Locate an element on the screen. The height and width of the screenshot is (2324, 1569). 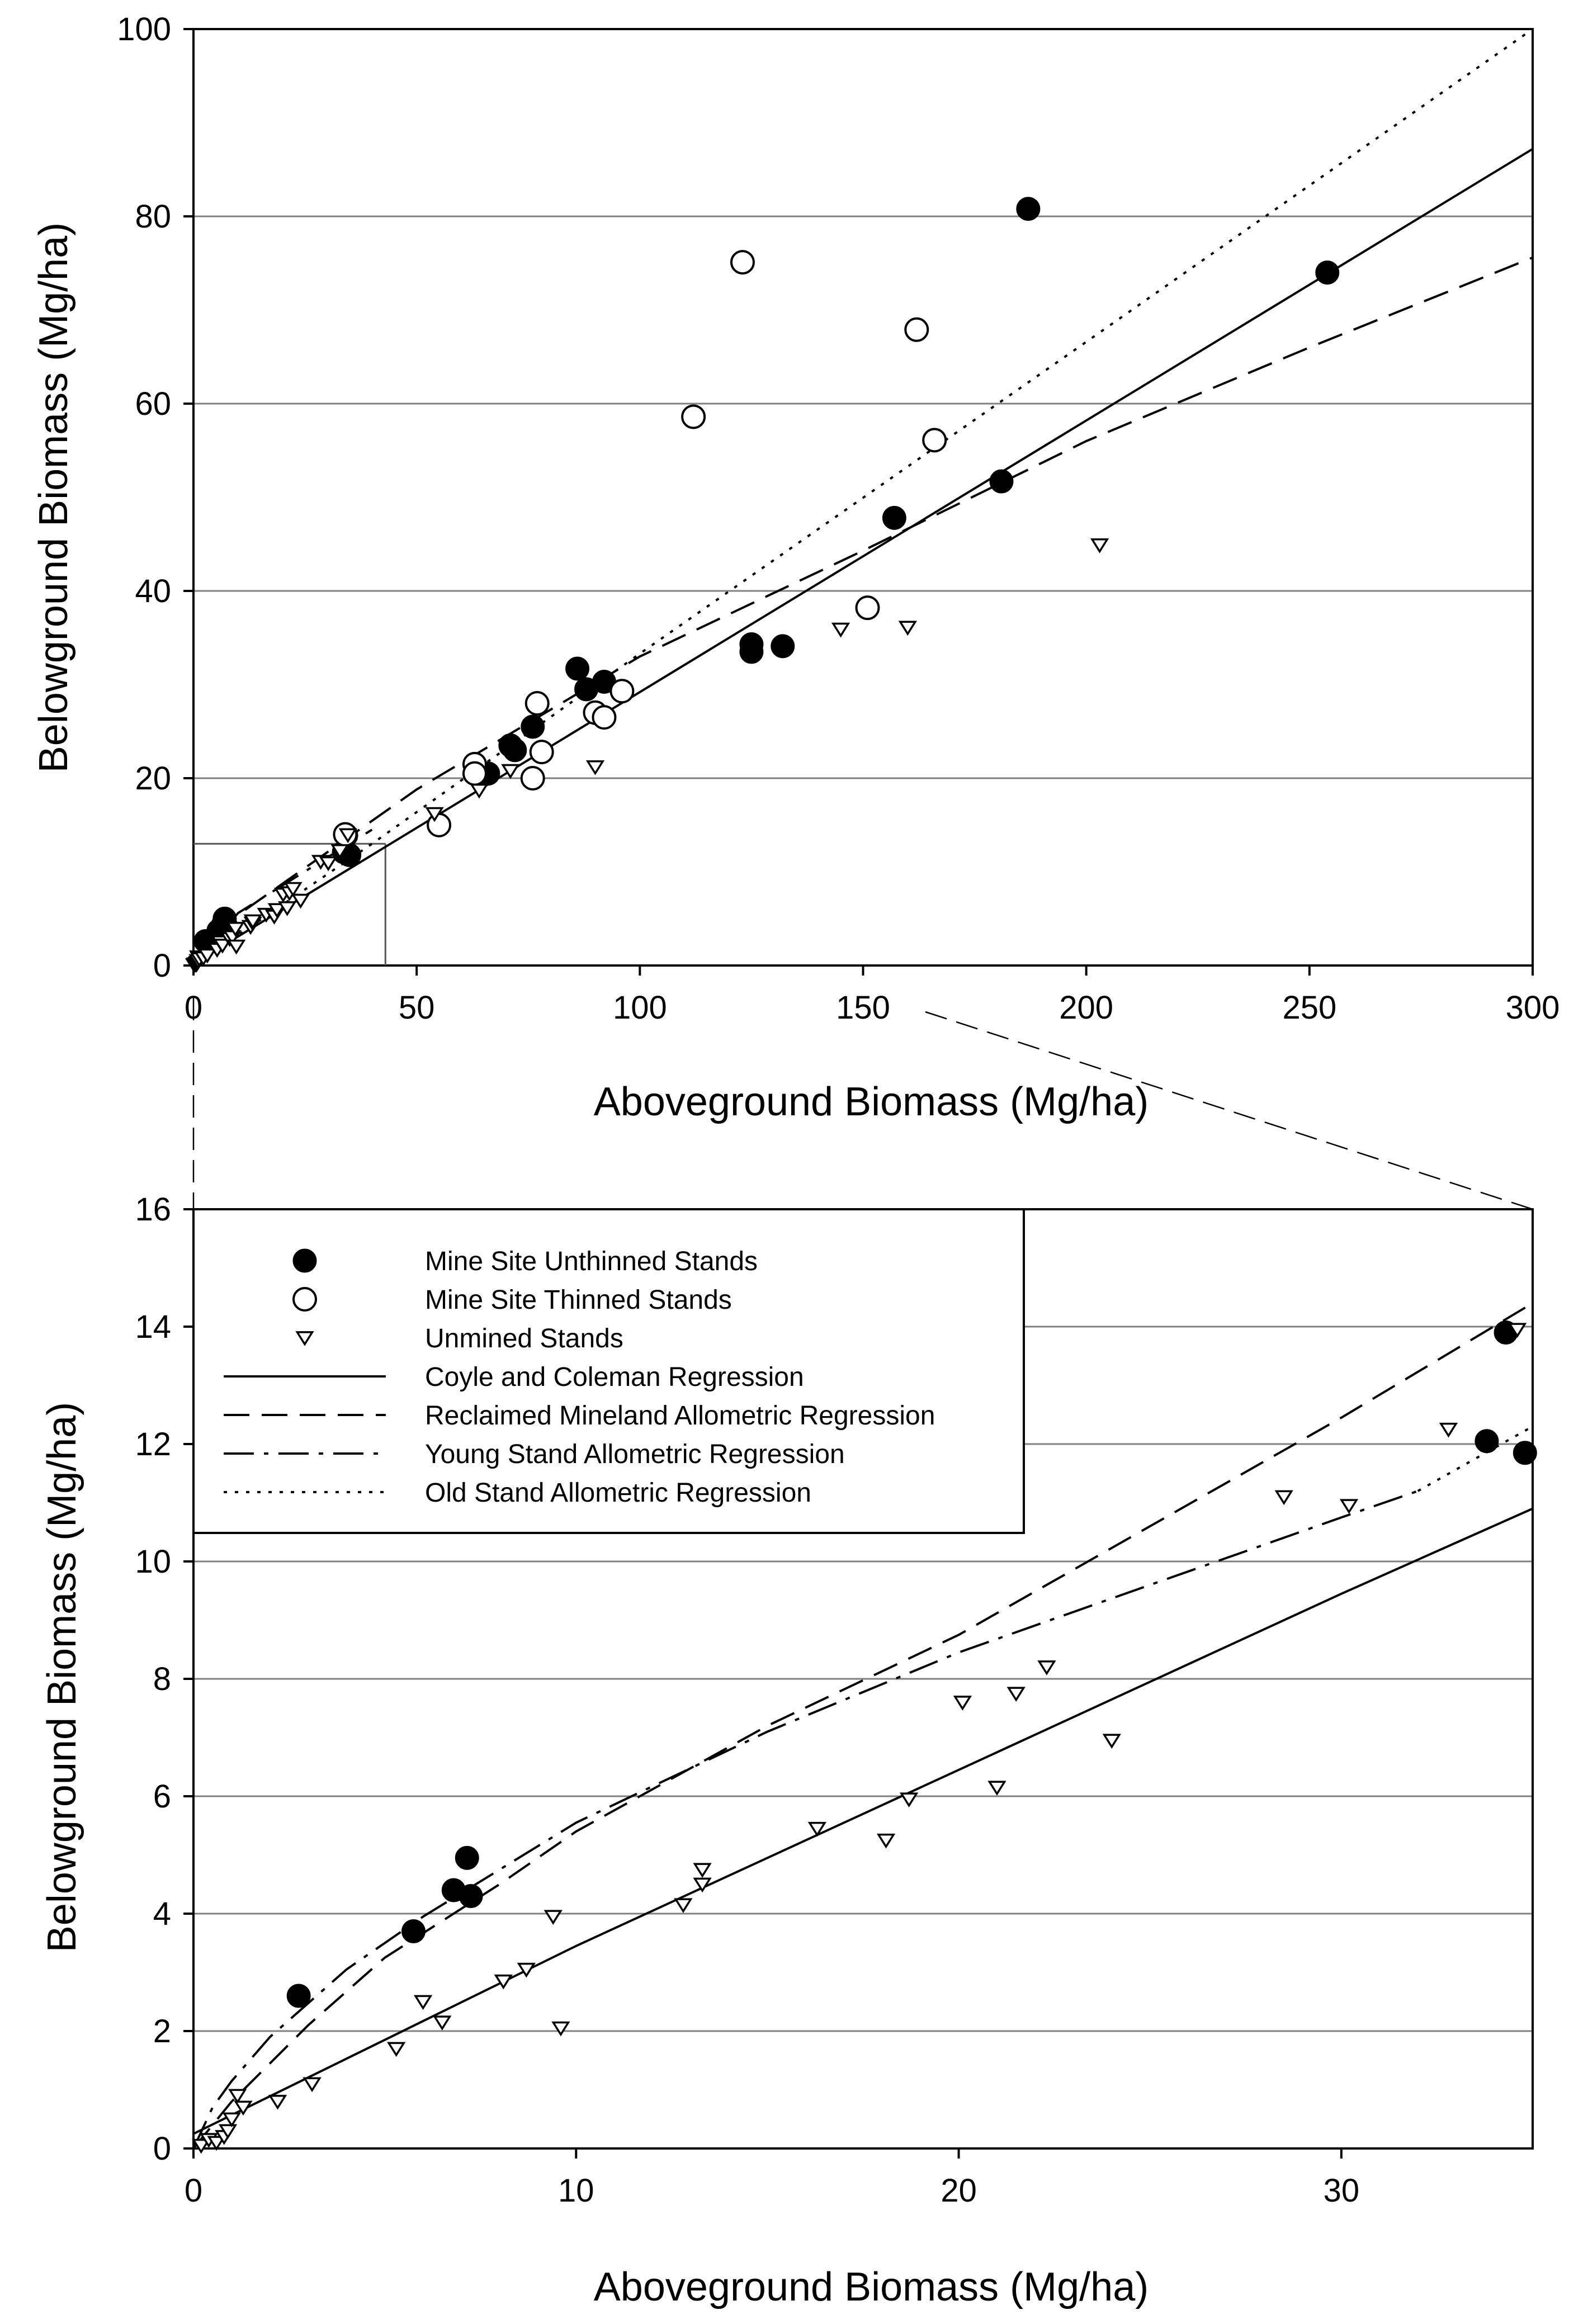
zoom-connectors is located at coordinates (862, 1110).